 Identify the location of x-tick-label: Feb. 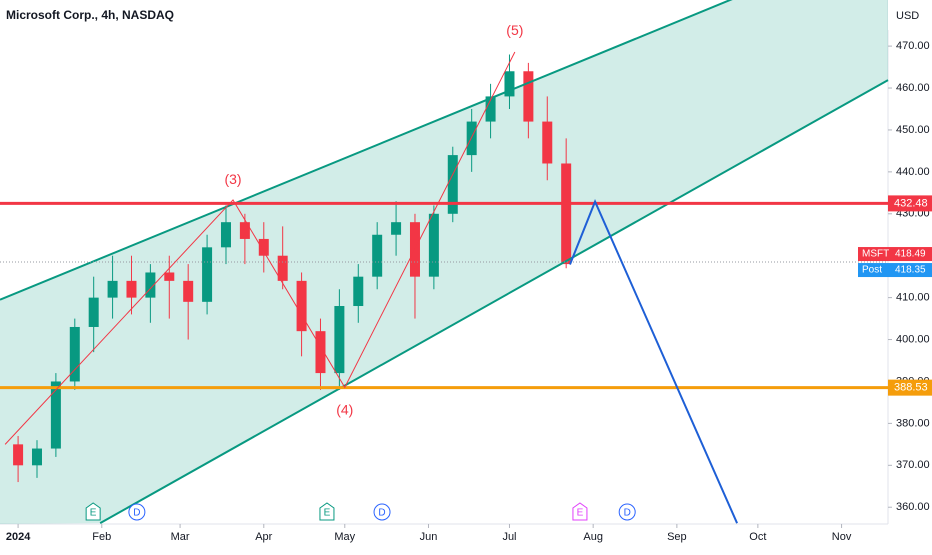
(101, 537).